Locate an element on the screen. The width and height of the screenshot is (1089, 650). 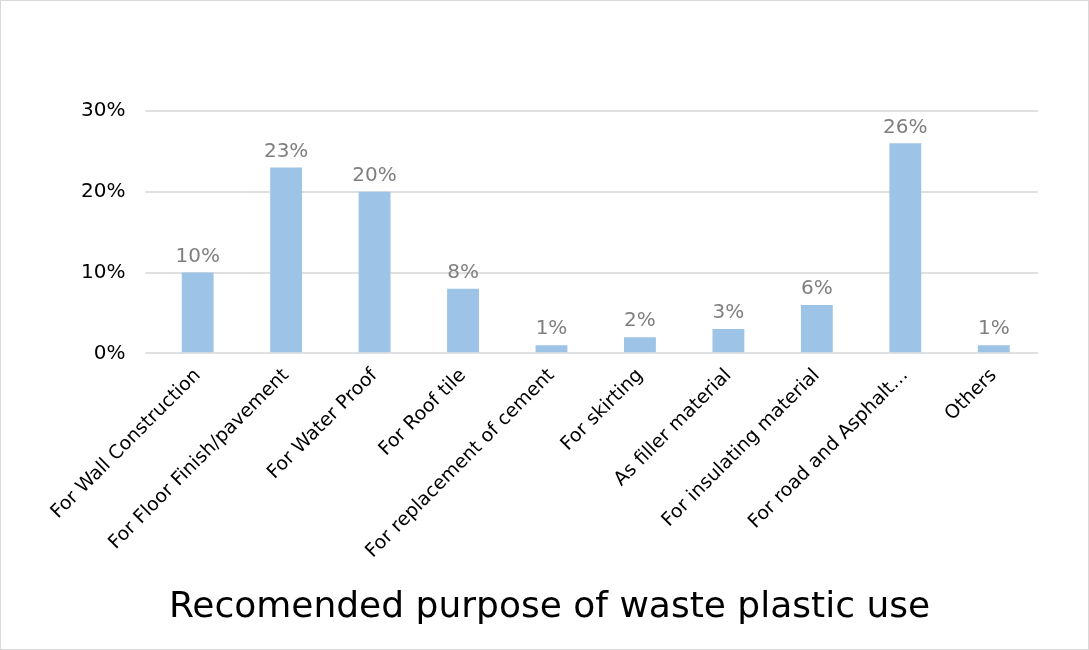
data-label: 8% is located at coordinates (463, 270).